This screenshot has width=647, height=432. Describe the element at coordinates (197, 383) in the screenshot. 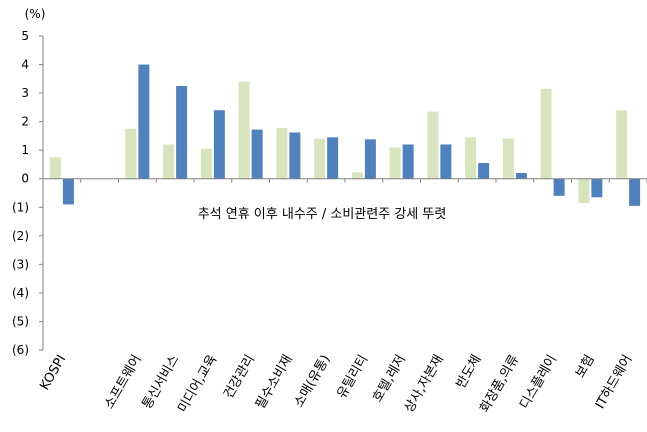

I see `x-category-label: 미디어,교육` at that location.